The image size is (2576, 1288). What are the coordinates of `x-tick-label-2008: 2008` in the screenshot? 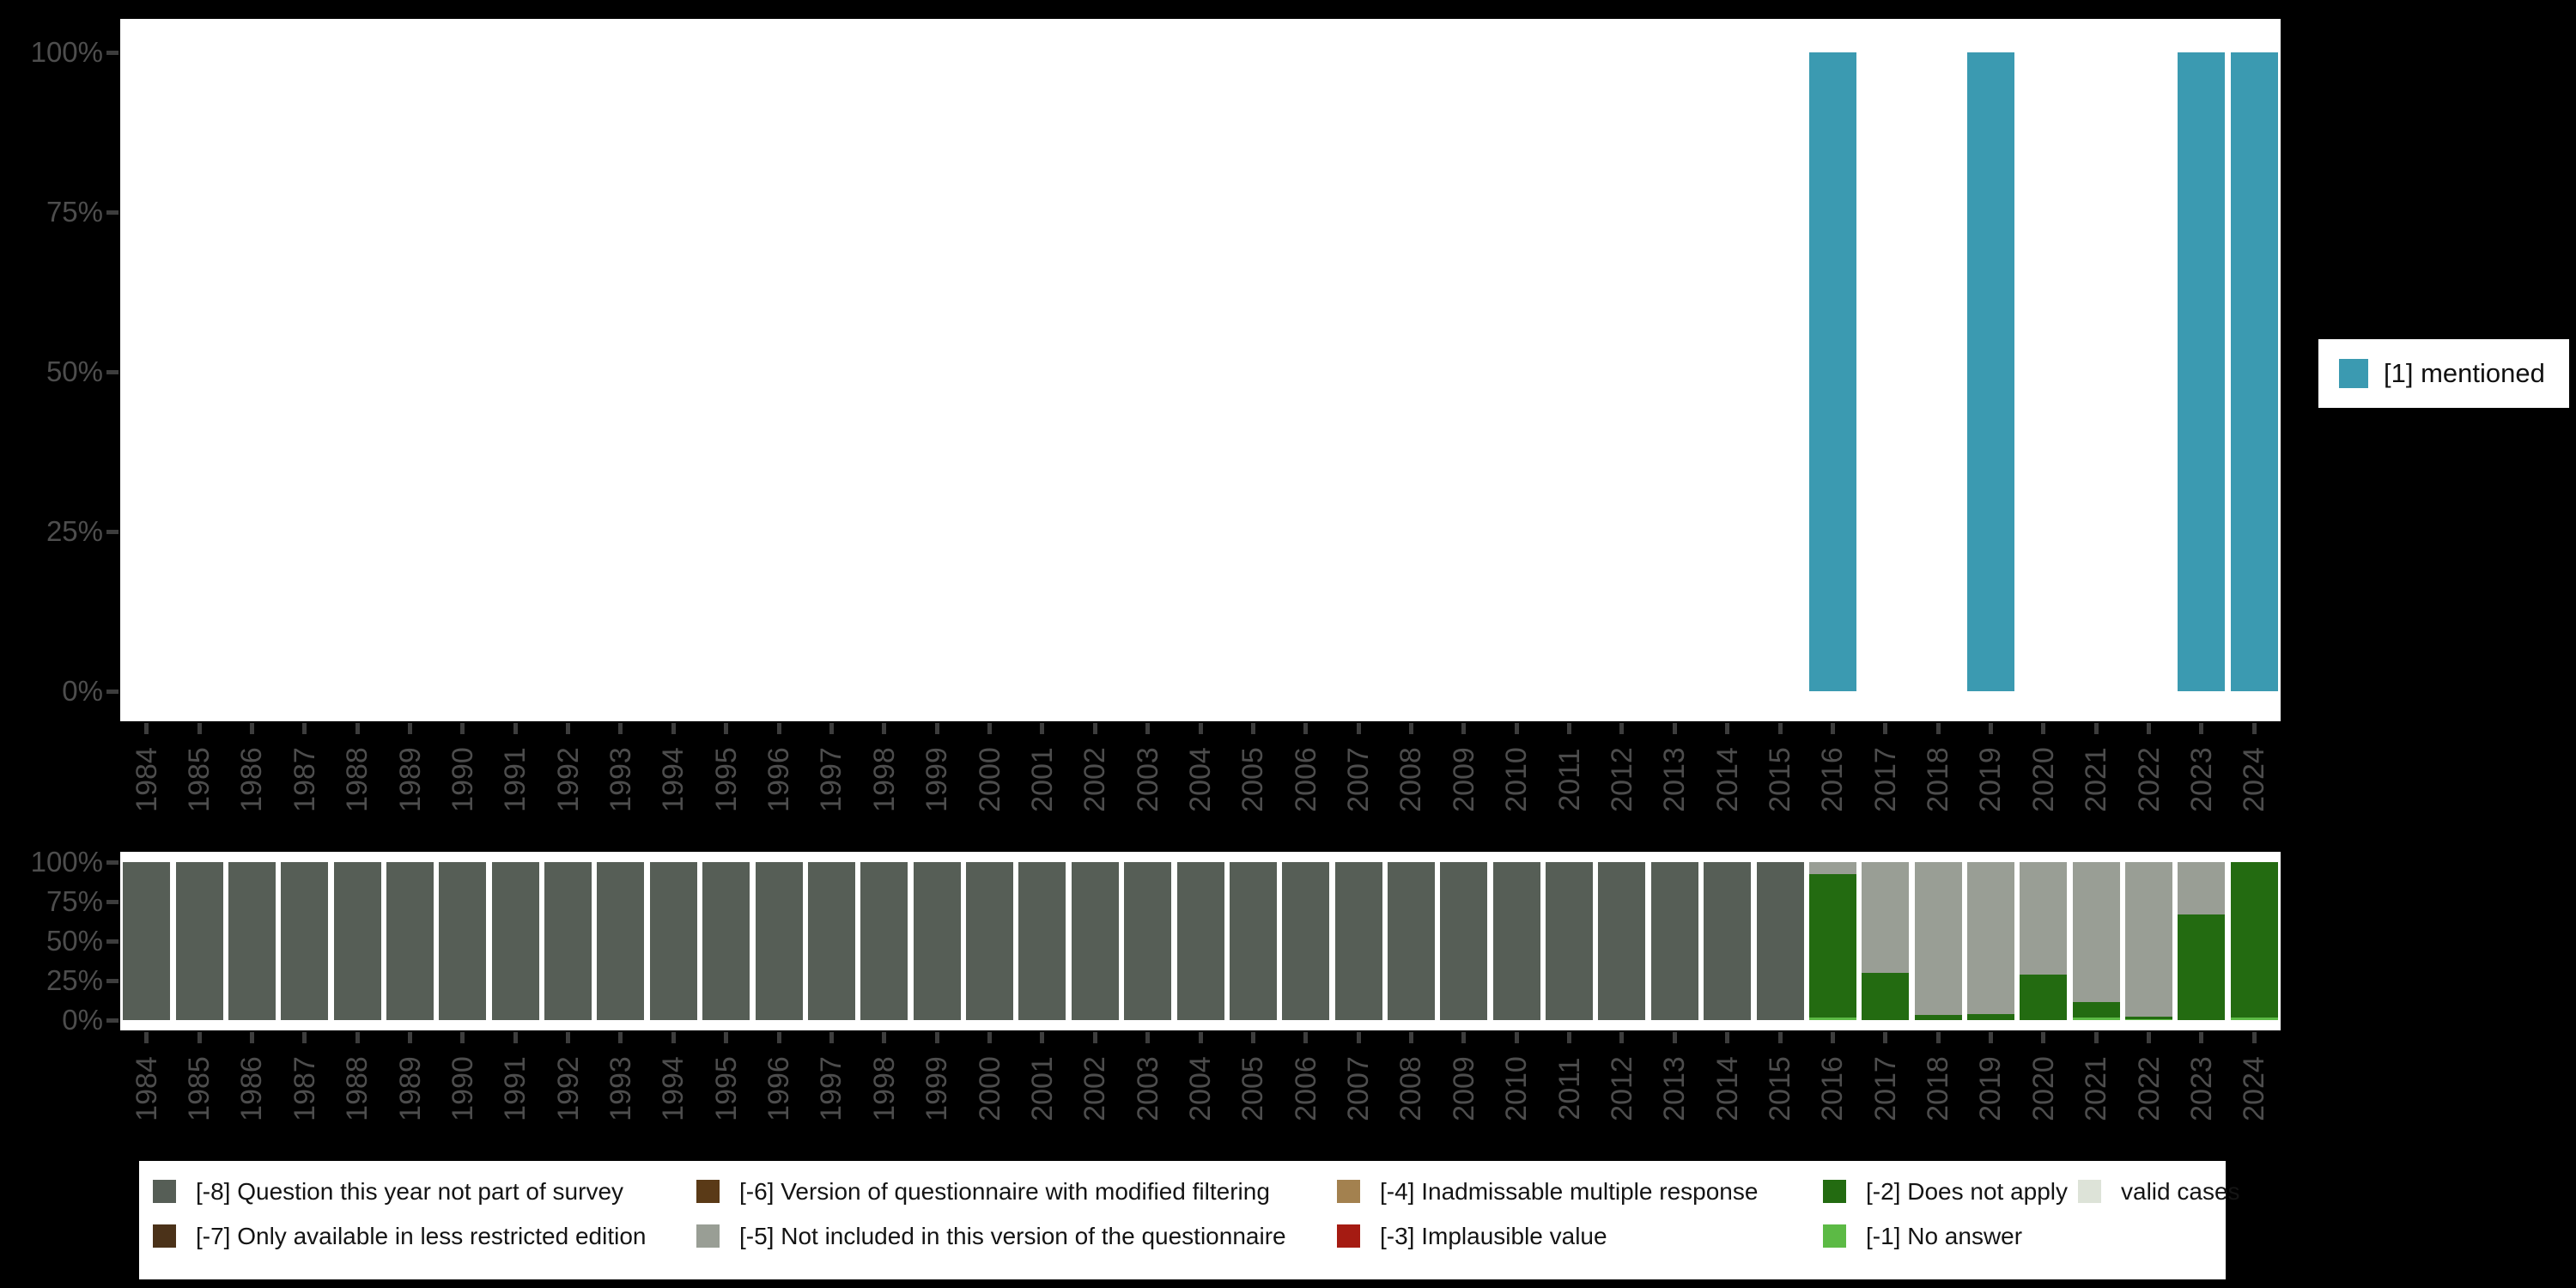 It's located at (1411, 1089).